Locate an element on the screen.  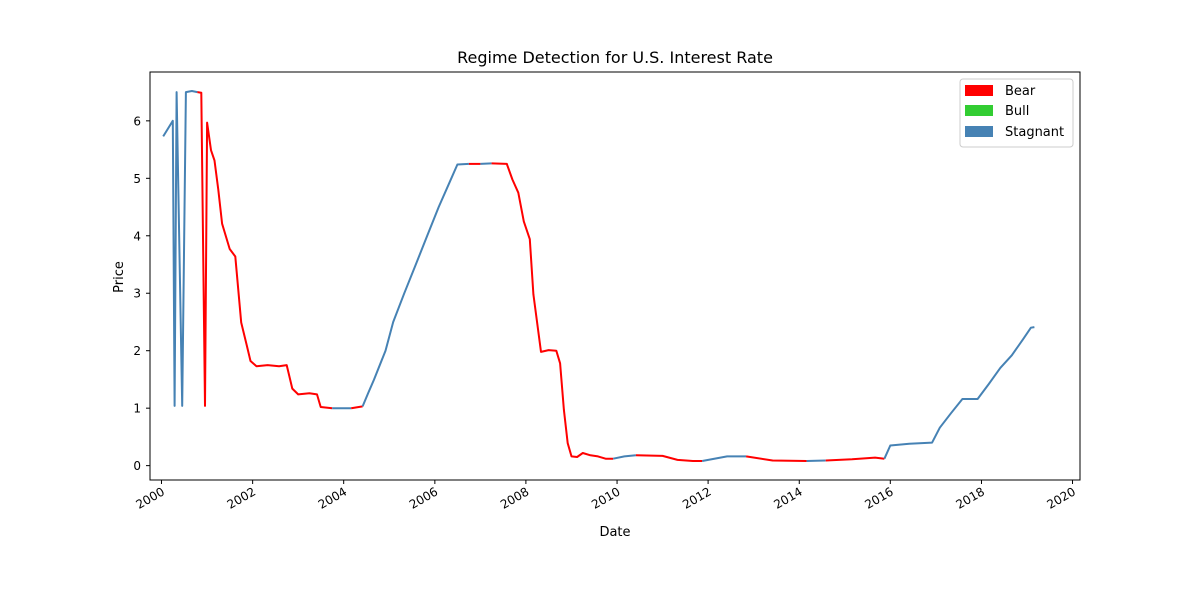
legend-label-stagnant: Stagnant is located at coordinates (1034, 132).